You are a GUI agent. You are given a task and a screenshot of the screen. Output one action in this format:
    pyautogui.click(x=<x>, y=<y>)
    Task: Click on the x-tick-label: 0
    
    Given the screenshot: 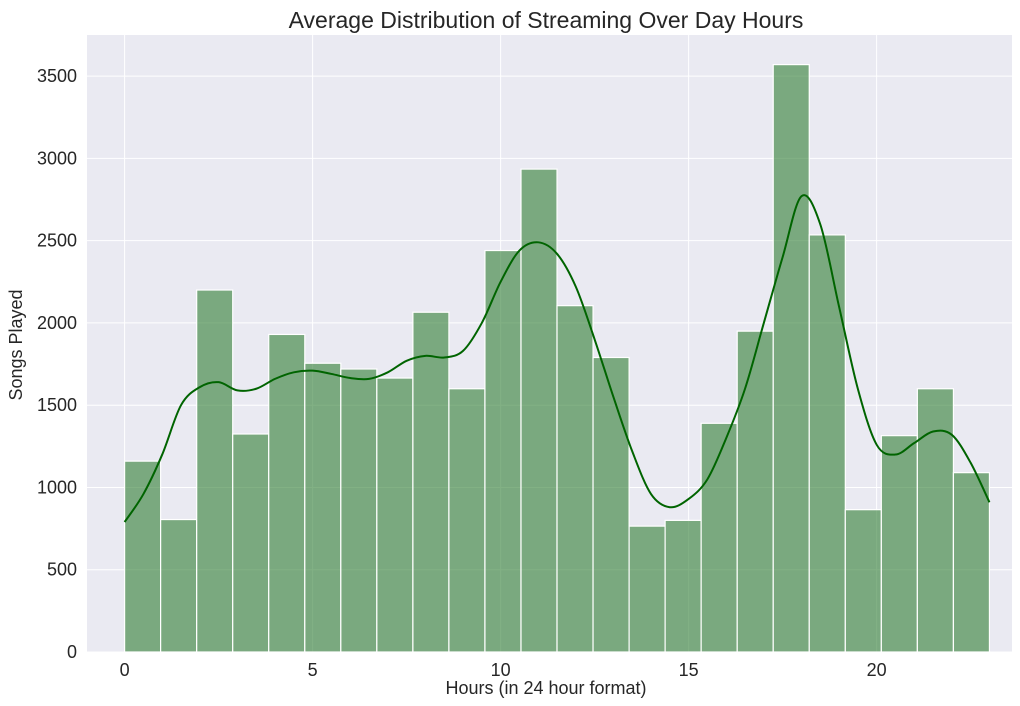 What is the action you would take?
    pyautogui.click(x=125, y=670)
    